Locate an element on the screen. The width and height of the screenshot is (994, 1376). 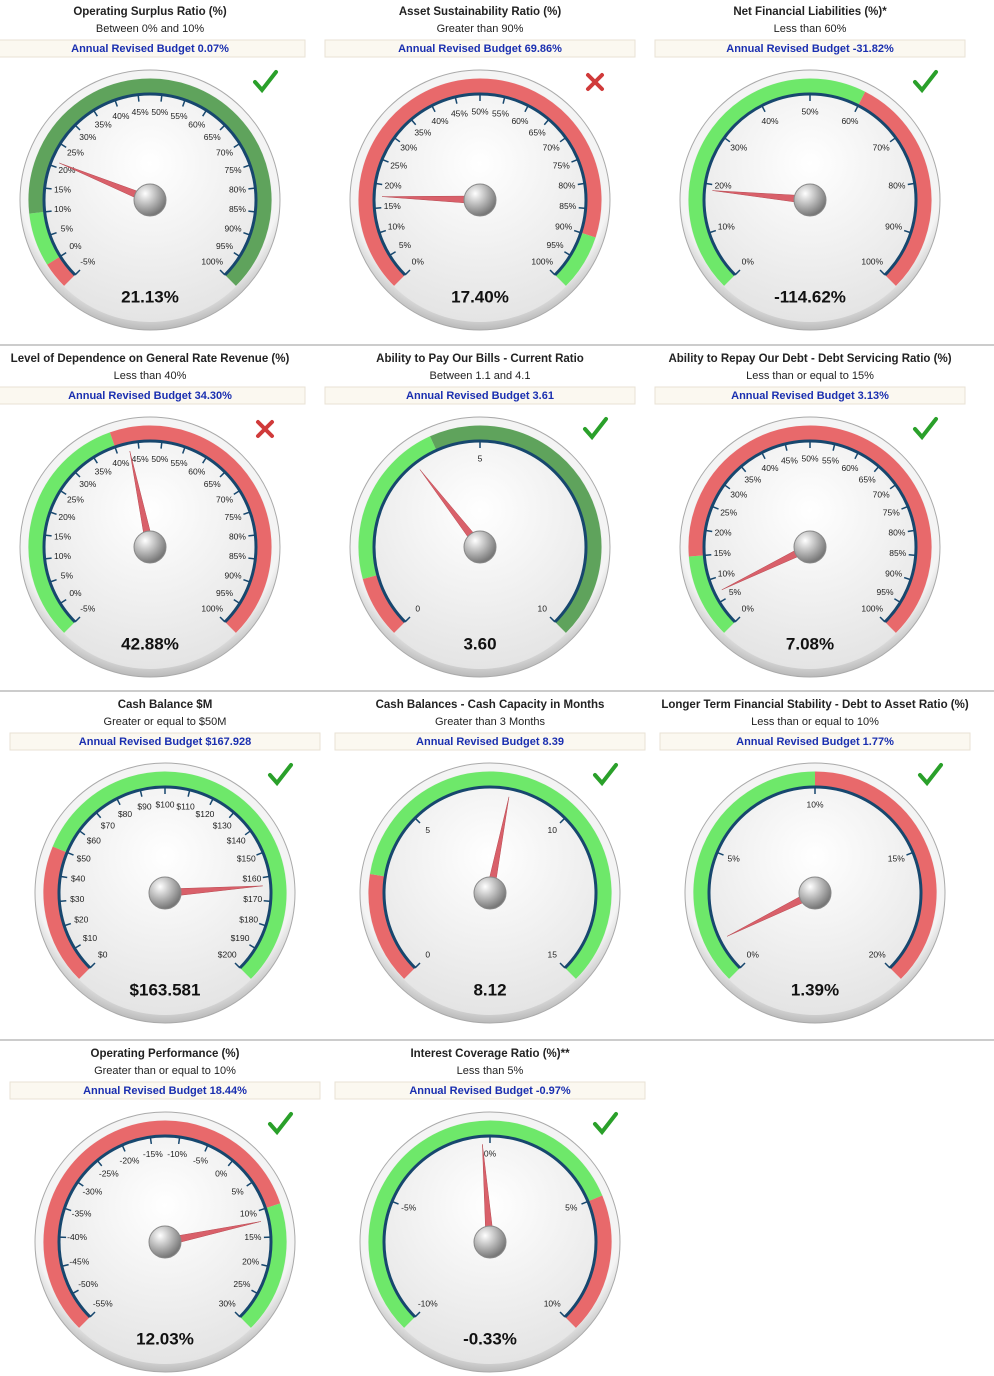
tick-label: $130 is located at coordinates (222, 825).